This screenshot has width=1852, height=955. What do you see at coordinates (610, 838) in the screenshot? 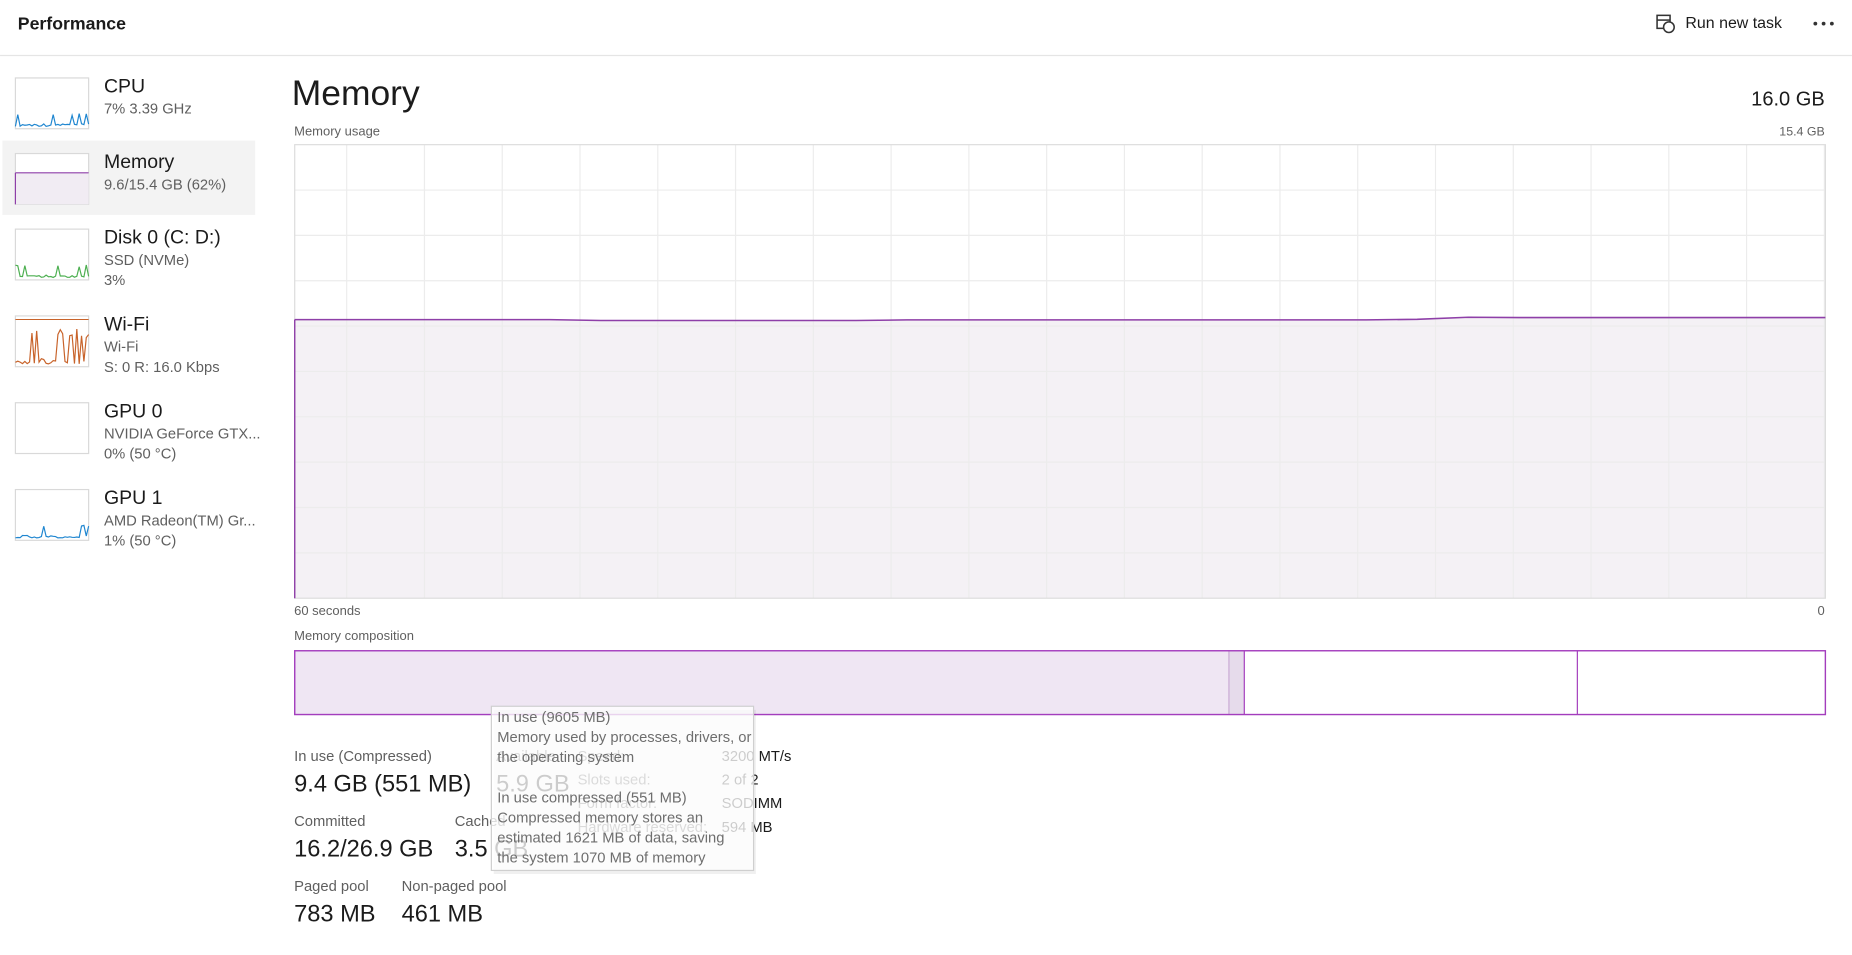
I see `tooltip-line: estimated 1621 MB of data, saving` at bounding box center [610, 838].